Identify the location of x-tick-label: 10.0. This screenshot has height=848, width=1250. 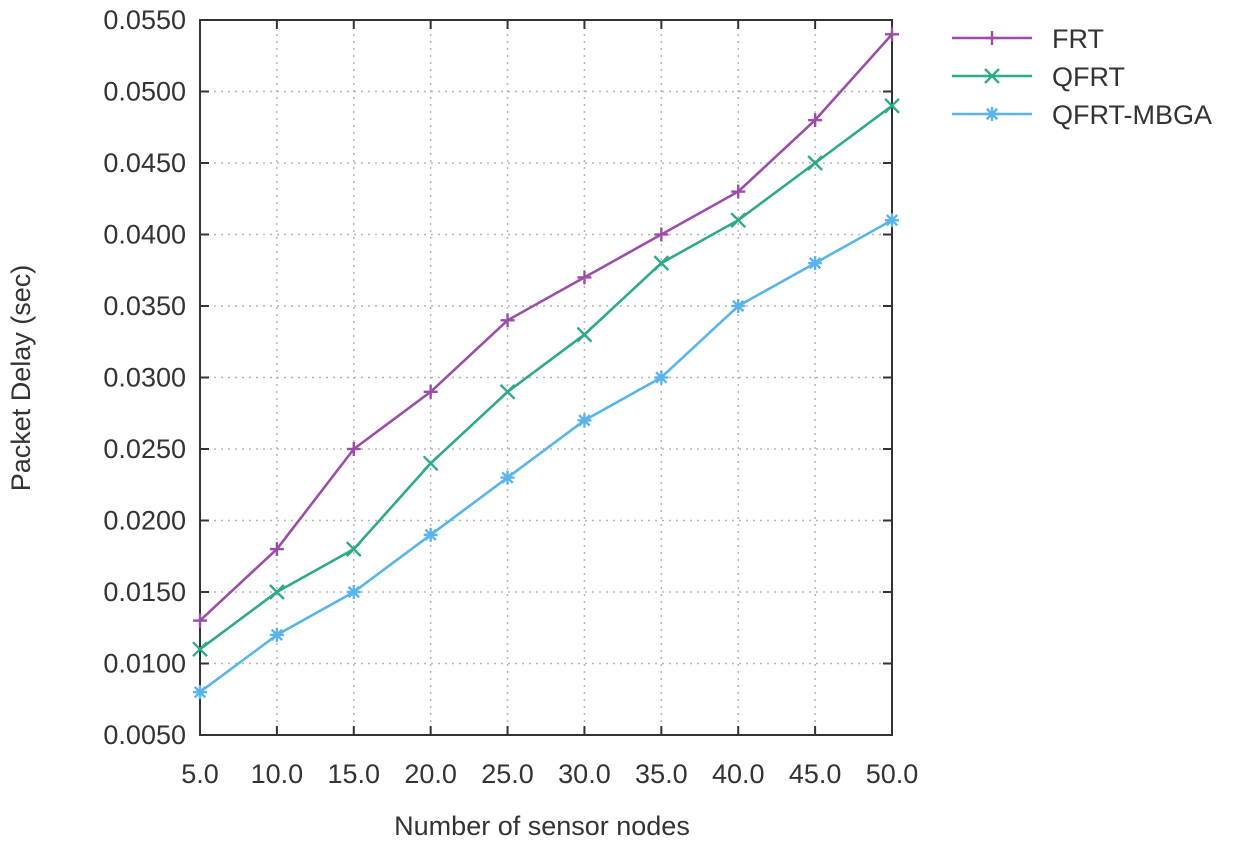
(277, 774).